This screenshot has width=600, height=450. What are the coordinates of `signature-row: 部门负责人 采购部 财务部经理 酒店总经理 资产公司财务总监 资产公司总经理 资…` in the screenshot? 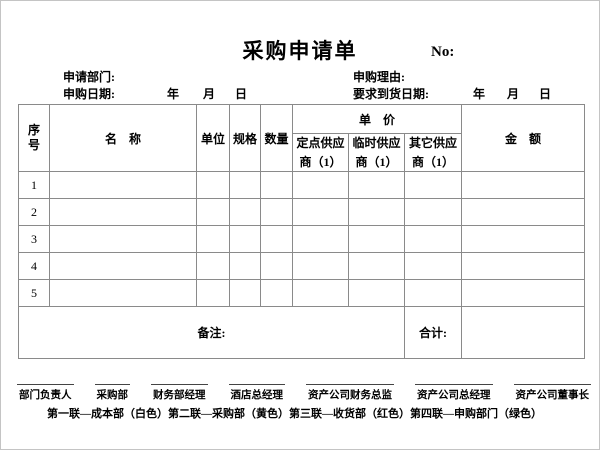 It's located at (304, 393).